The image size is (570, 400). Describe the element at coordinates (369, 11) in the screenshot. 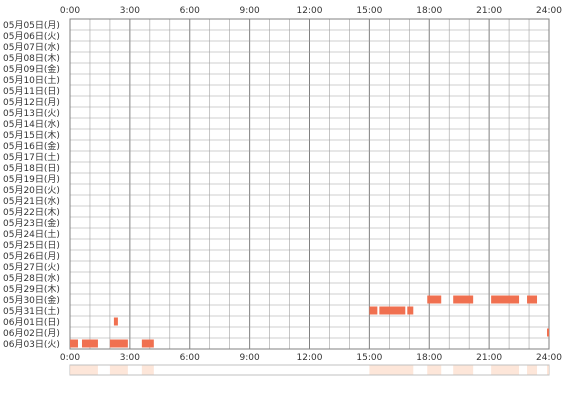

I see `x-tick-label-top: 15:00` at that location.